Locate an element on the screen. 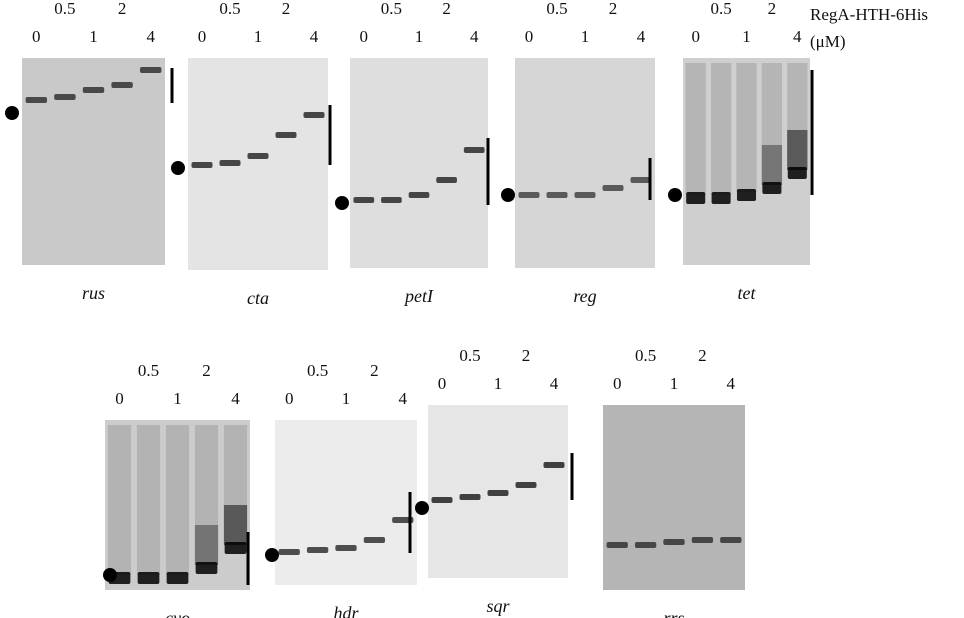  gel-panel: 0 0.5 124 tet is located at coordinates (741, 151).